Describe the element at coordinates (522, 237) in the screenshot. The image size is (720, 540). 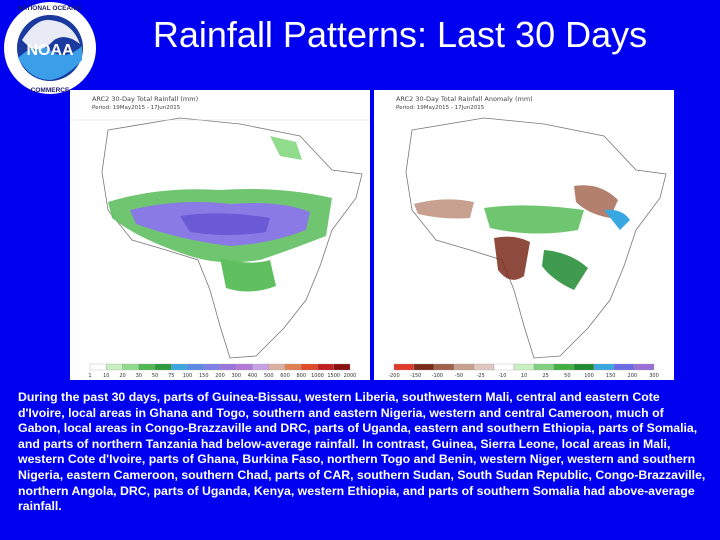
I see `anomaly-zones` at that location.